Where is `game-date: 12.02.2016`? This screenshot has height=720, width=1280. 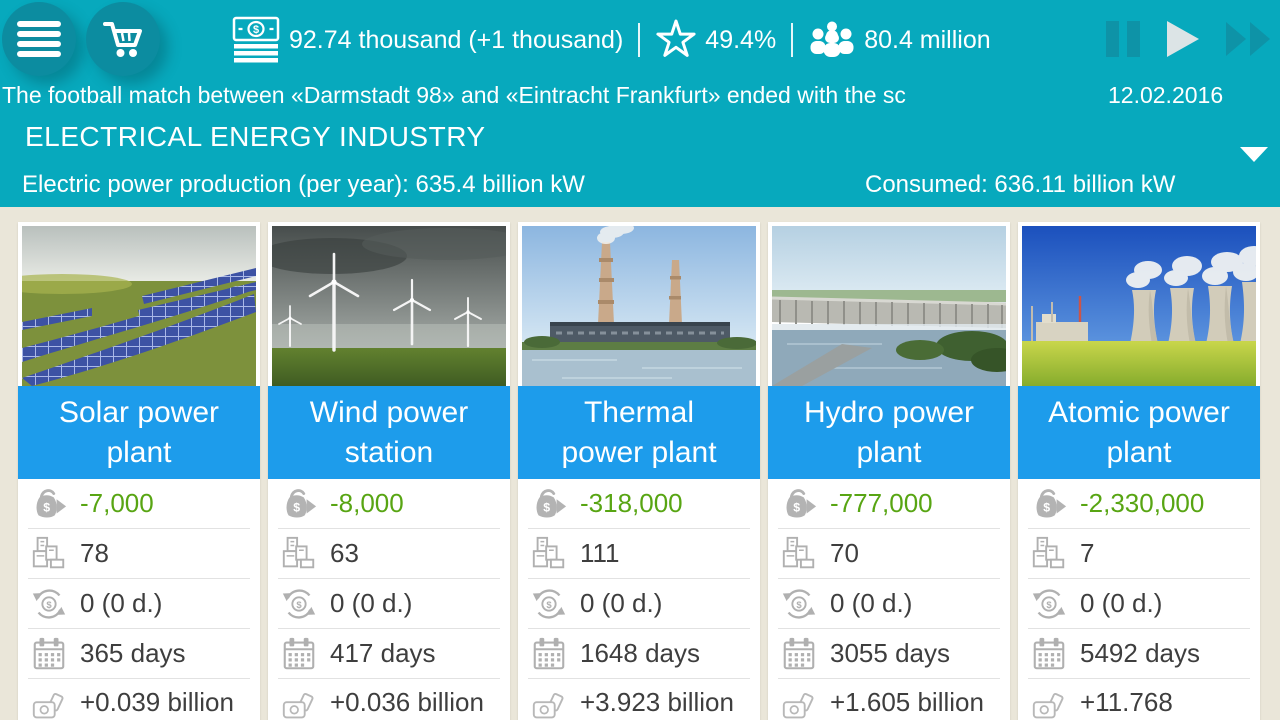
game-date: 12.02.2016 is located at coordinates (1166, 95).